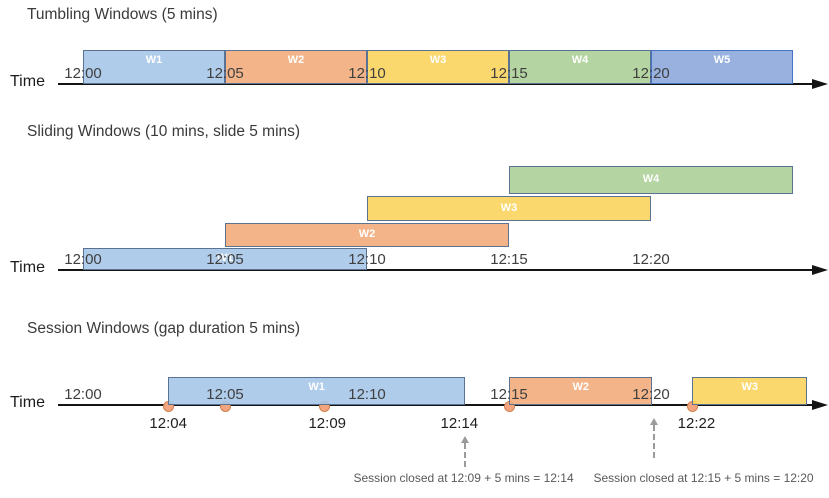 Image resolution: width=829 pixels, height=498 pixels. I want to click on session-callout-text: Session closed at 12:15 + 5 mins = 12:20, so click(703, 478).